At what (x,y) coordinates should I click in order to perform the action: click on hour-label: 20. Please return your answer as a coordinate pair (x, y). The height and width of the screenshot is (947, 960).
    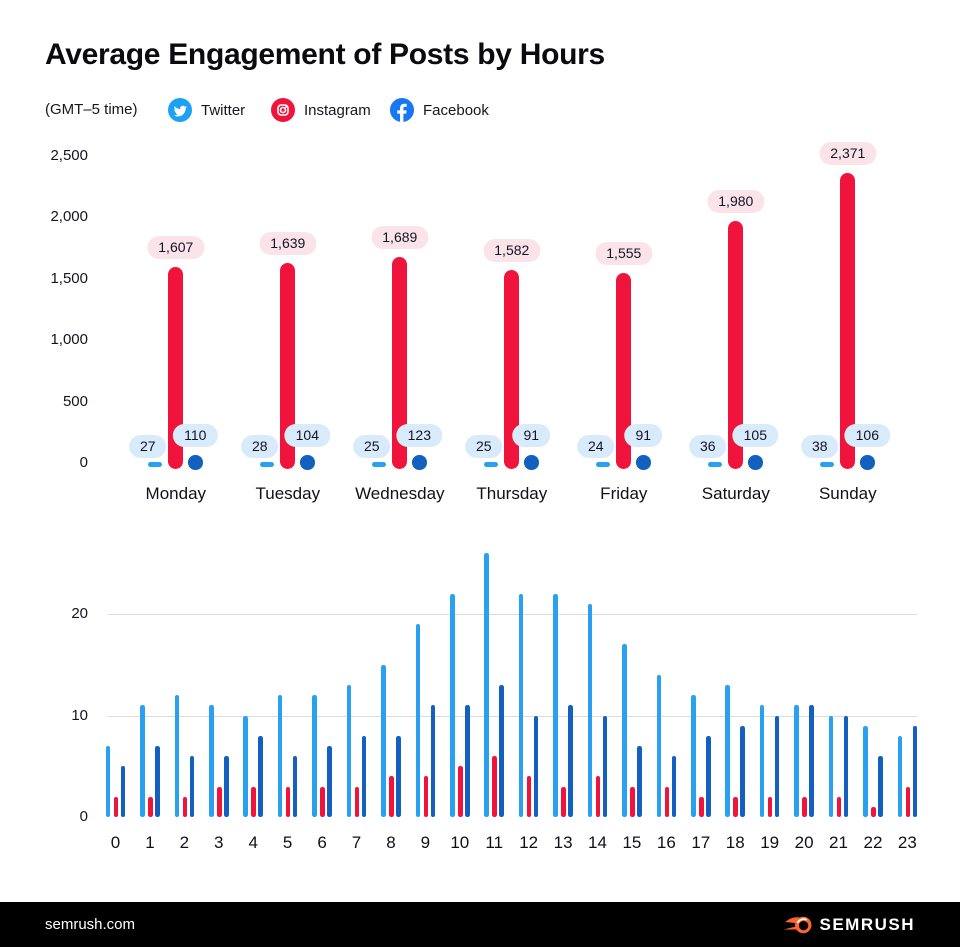
    Looking at the image, I should click on (804, 842).